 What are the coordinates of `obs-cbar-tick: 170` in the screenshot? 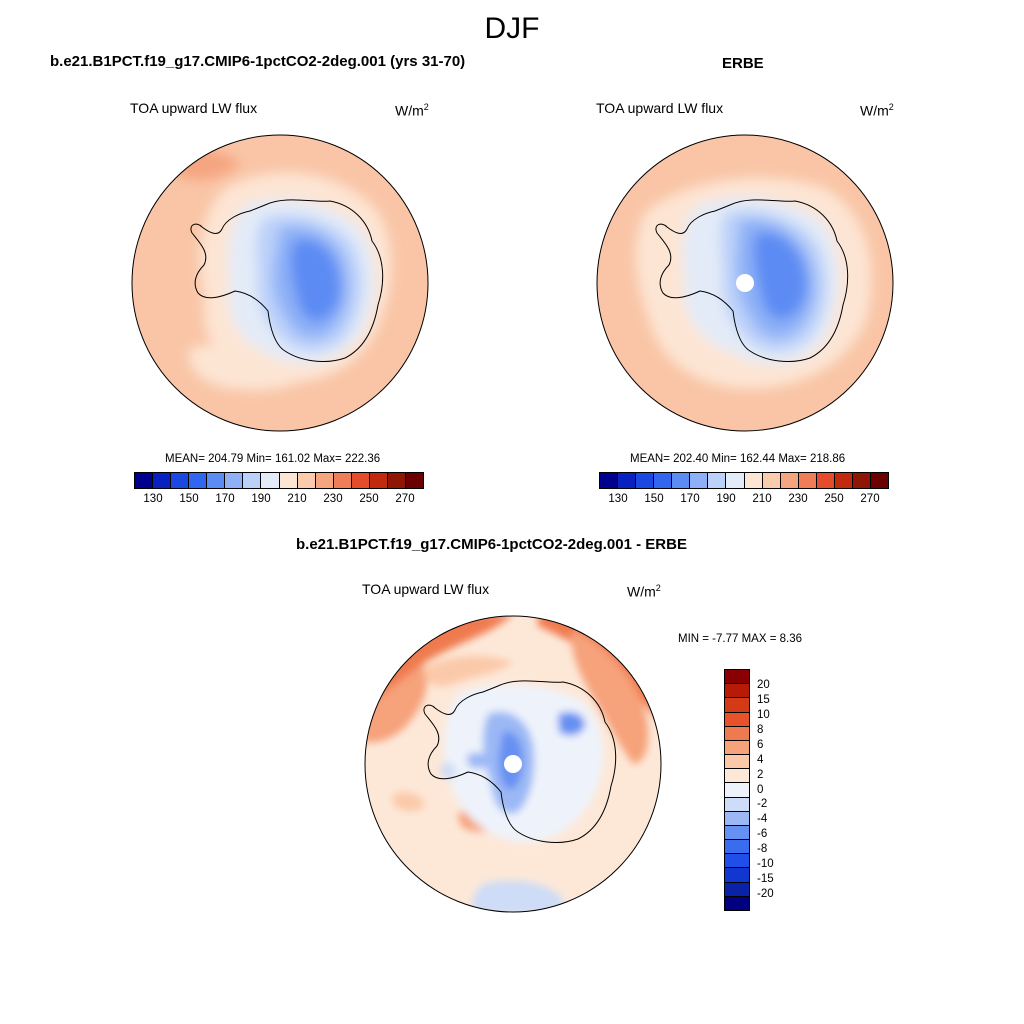 It's located at (690, 499).